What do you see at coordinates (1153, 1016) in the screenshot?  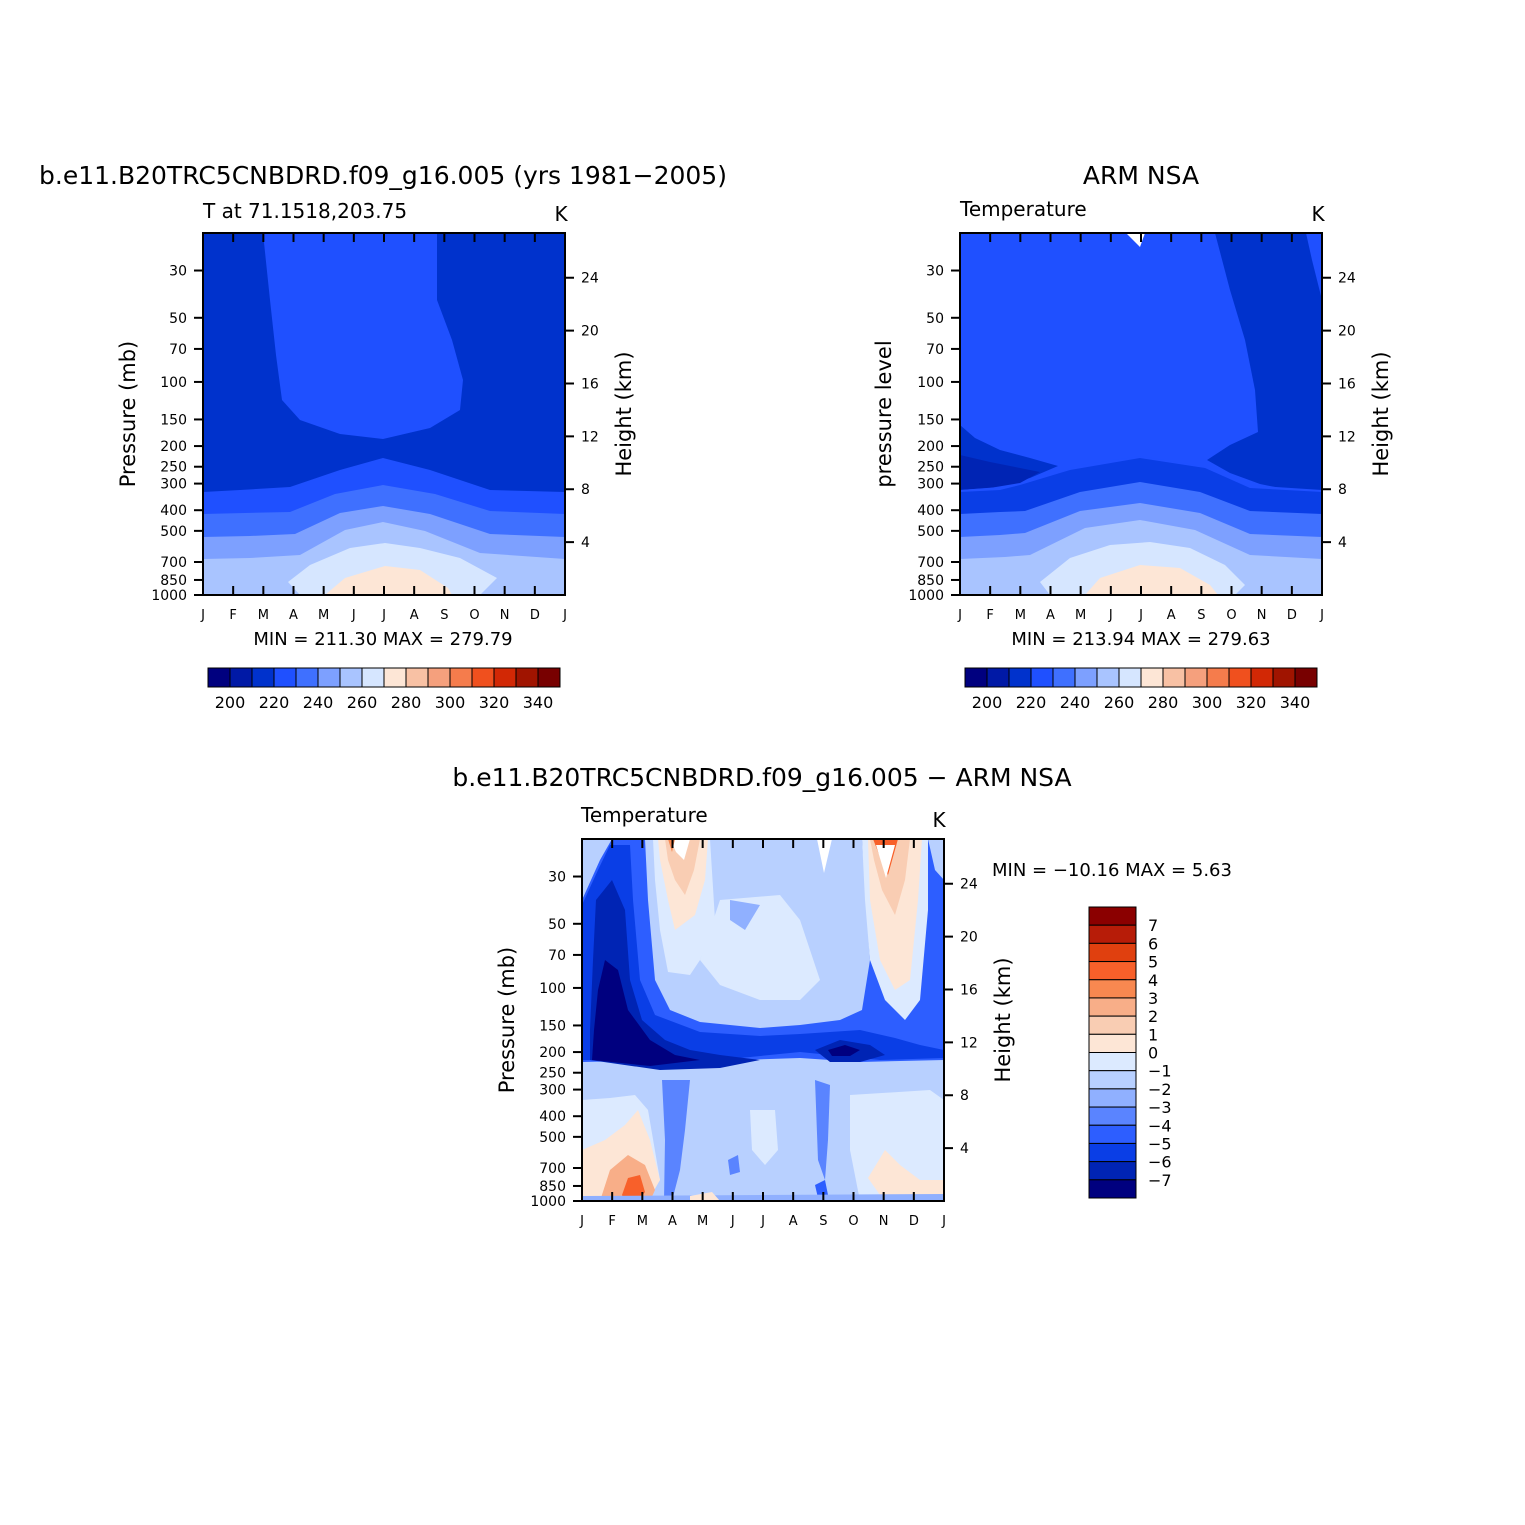 I see `colorbar-label: 2` at bounding box center [1153, 1016].